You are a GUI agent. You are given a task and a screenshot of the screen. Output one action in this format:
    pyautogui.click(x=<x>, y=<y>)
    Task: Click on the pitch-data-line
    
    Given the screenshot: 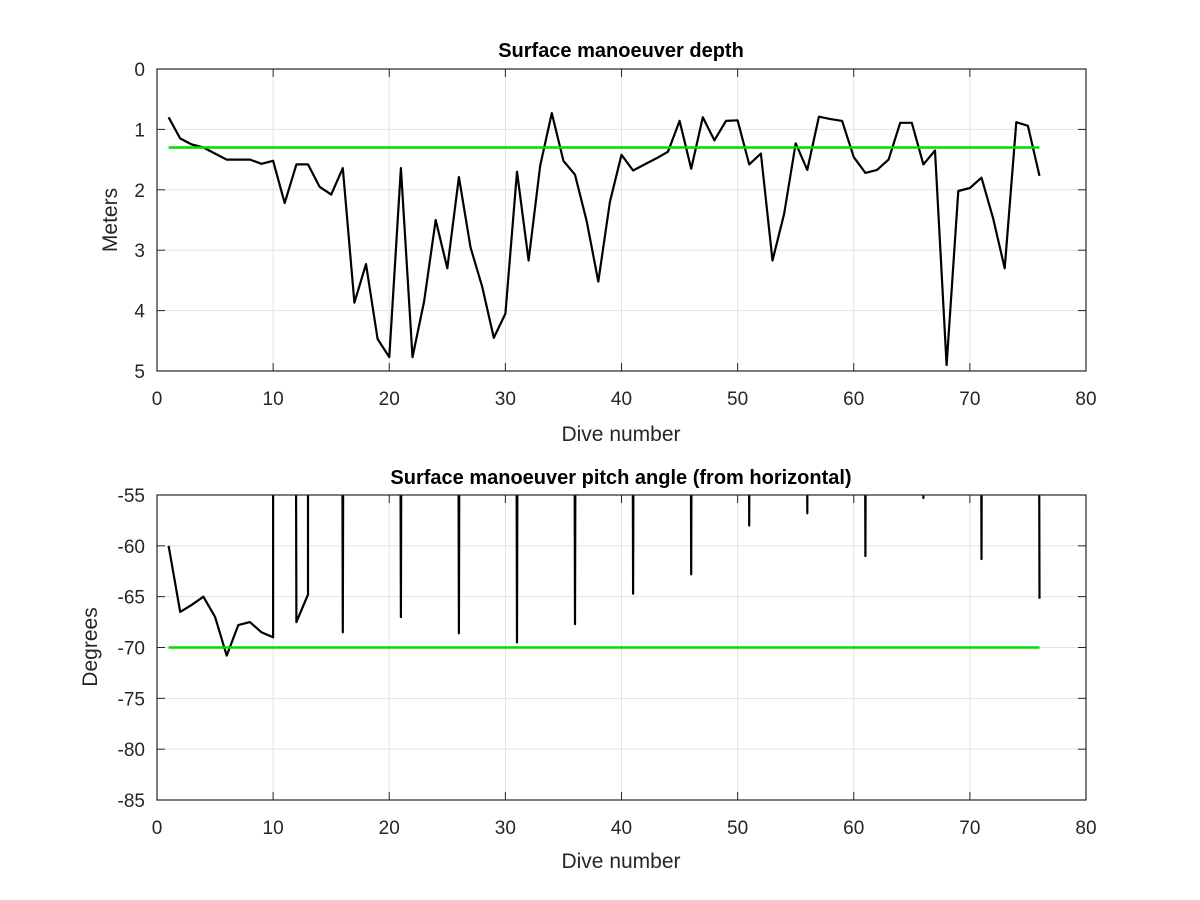 What is the action you would take?
    pyautogui.click(x=604, y=576)
    